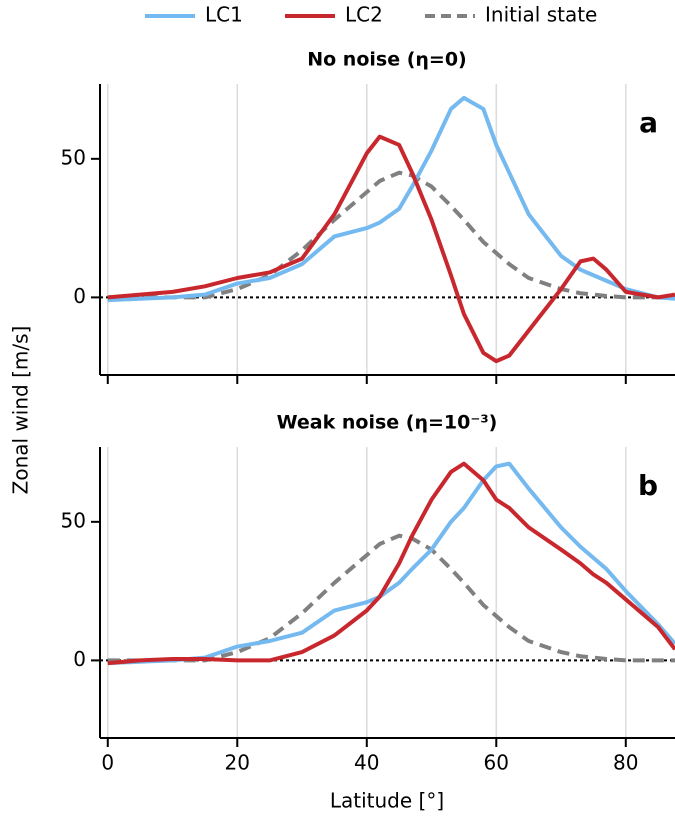 This screenshot has width=675, height=818. I want to click on x-tick-label: 80, so click(625, 763).